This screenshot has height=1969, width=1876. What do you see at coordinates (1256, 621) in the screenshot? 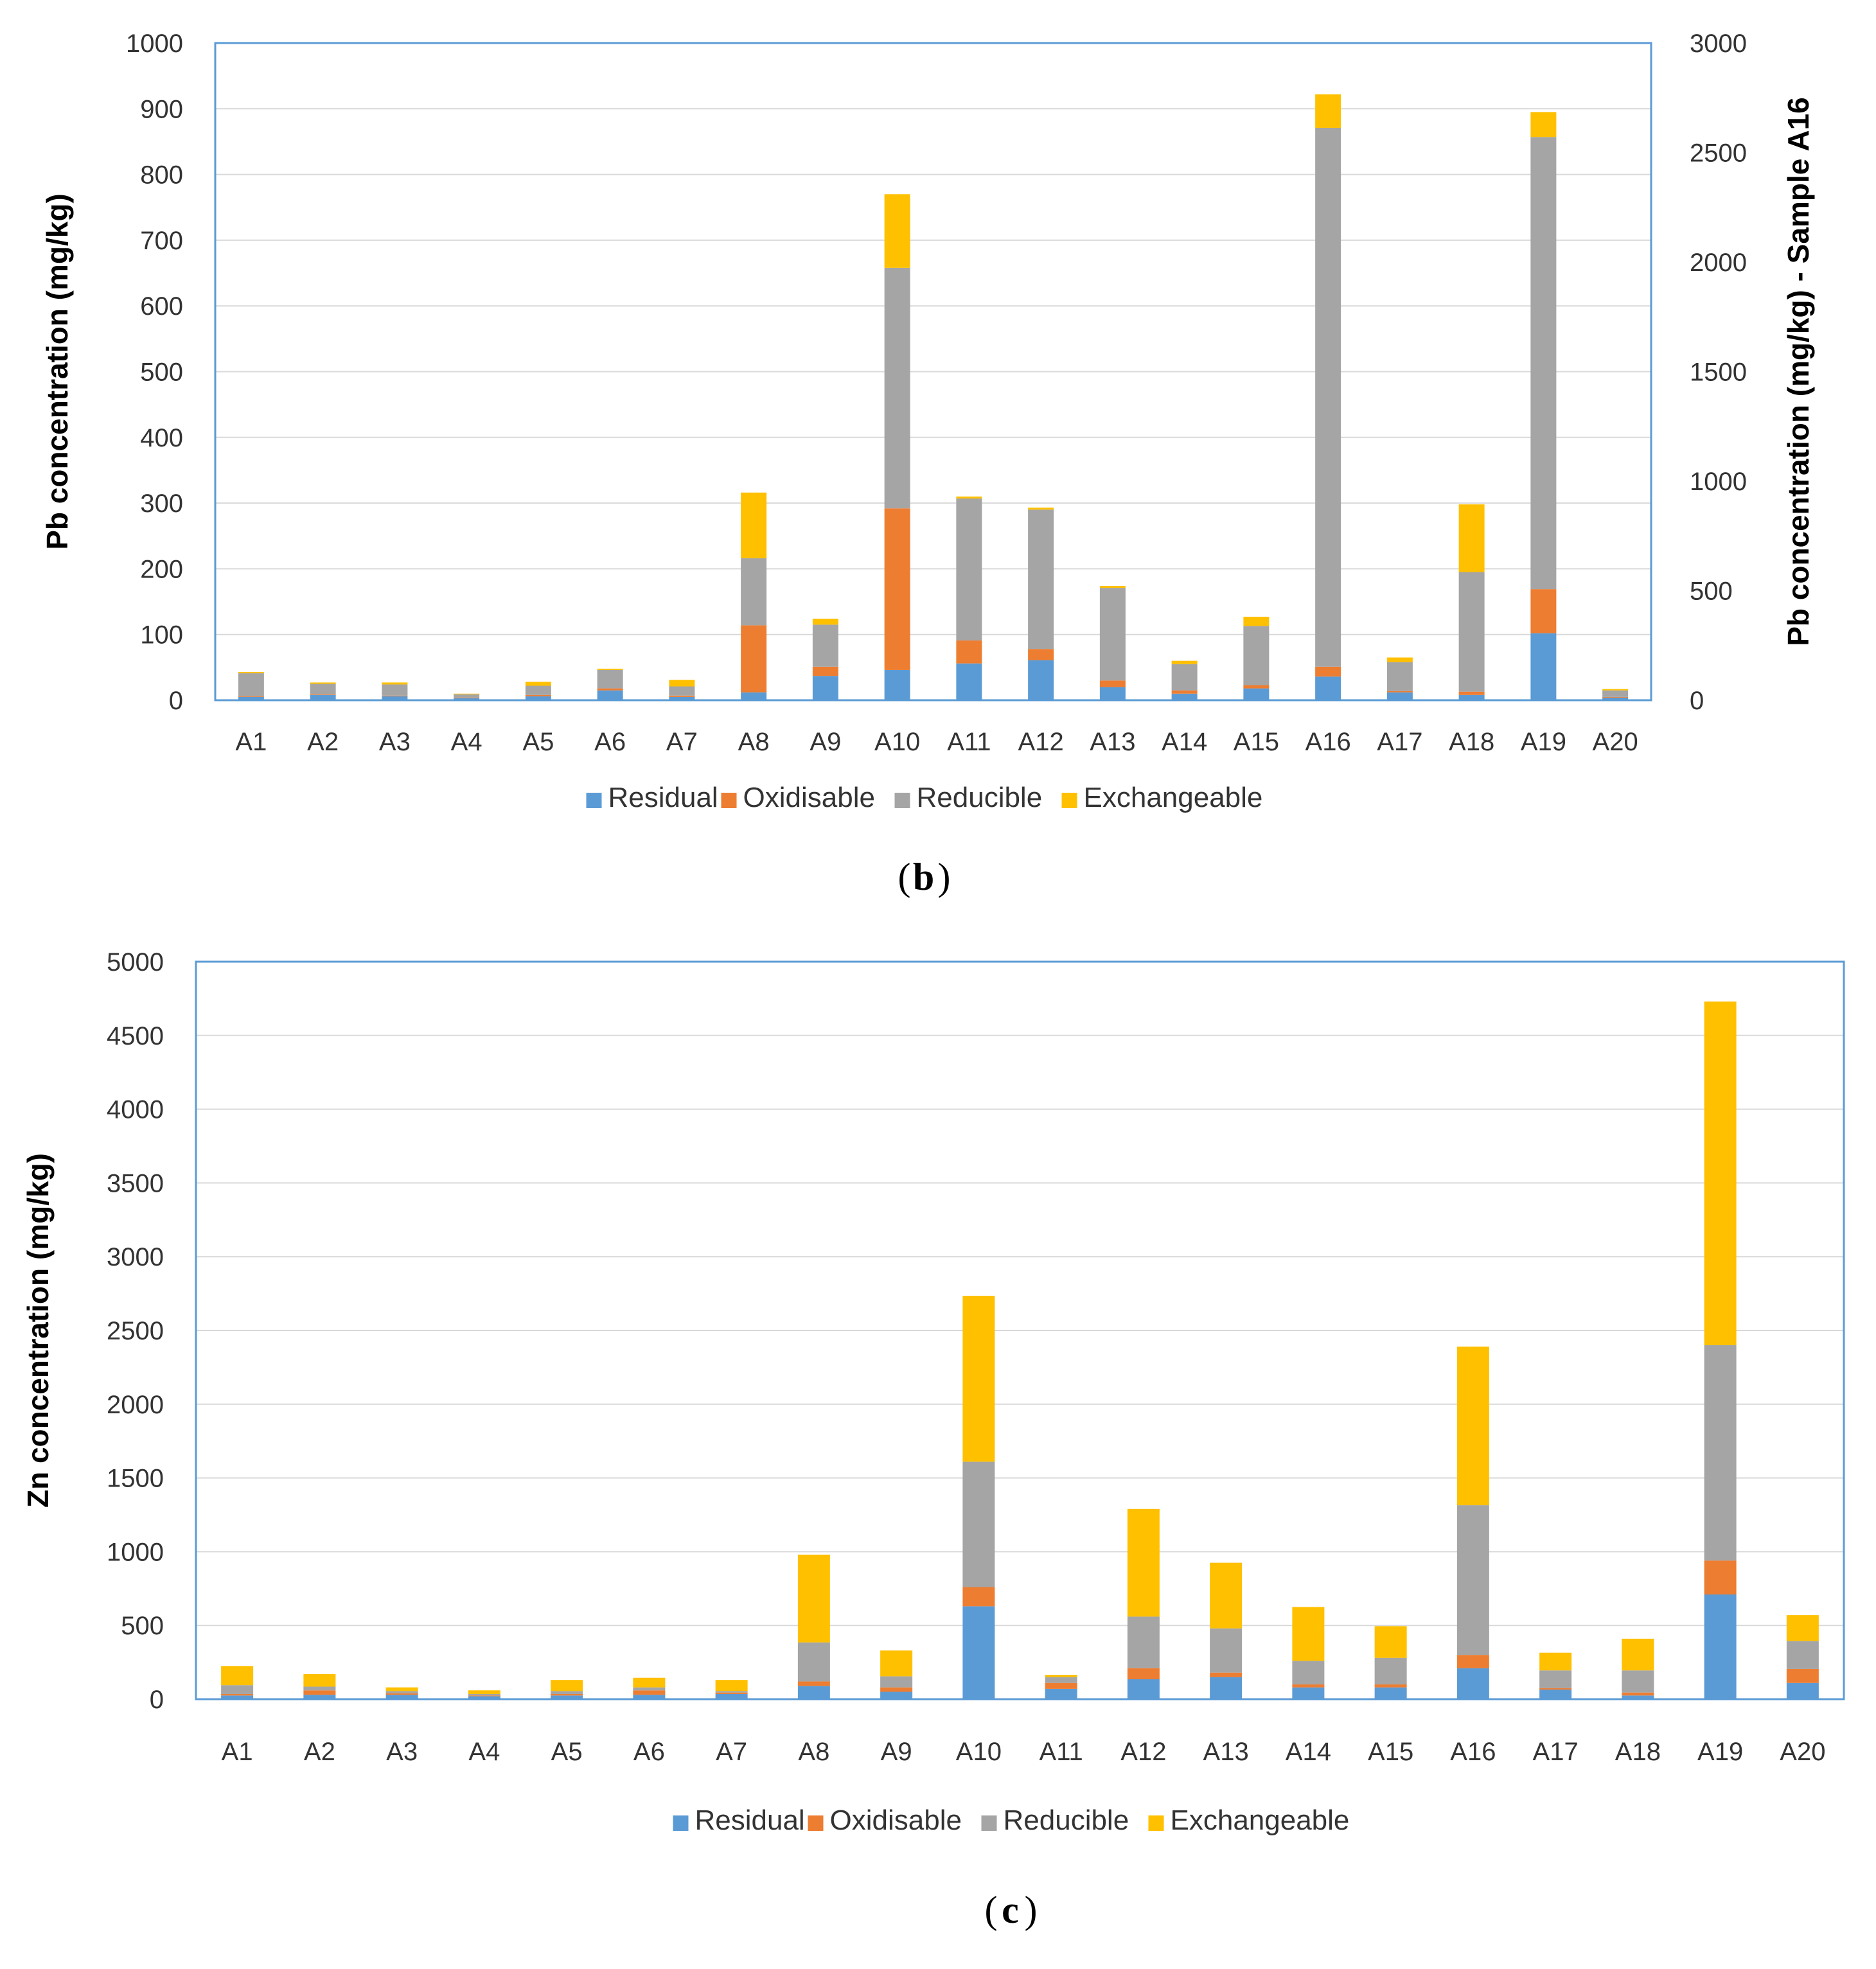
I see `bar-exchangeable-a15` at bounding box center [1256, 621].